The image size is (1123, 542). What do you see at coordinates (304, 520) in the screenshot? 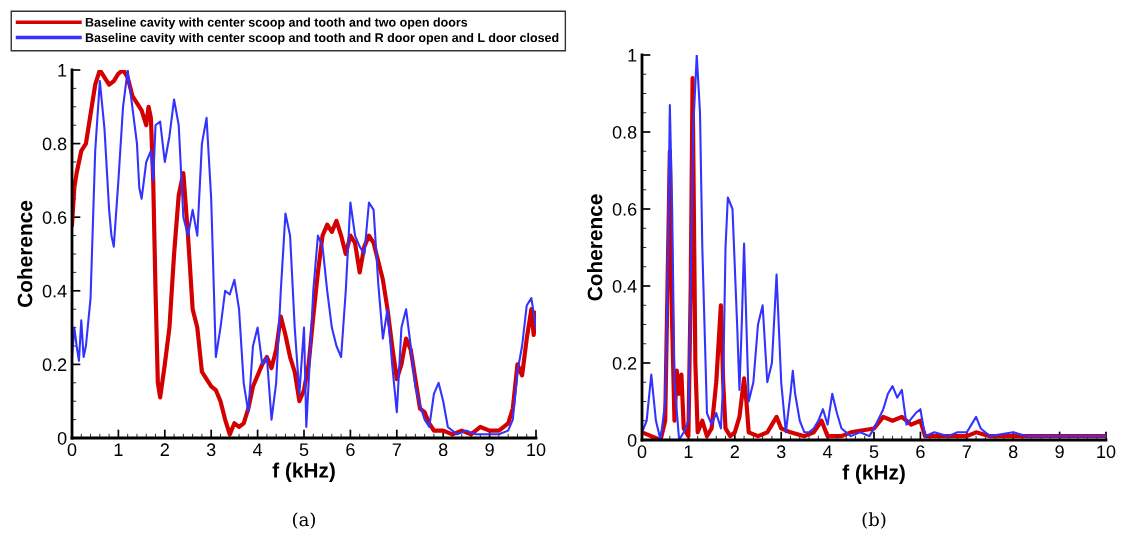
I see `text: (a)` at bounding box center [304, 520].